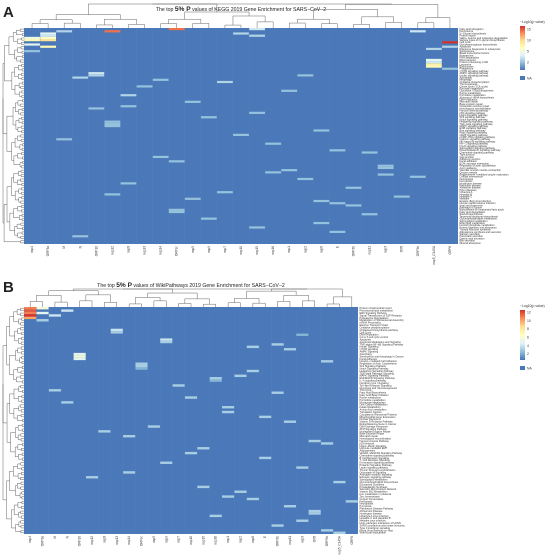 The height and width of the screenshot is (556, 554). Describe the element at coordinates (476, 230) in the screenshot. I see `row-label: Thyroid hormone synthesis` at that location.